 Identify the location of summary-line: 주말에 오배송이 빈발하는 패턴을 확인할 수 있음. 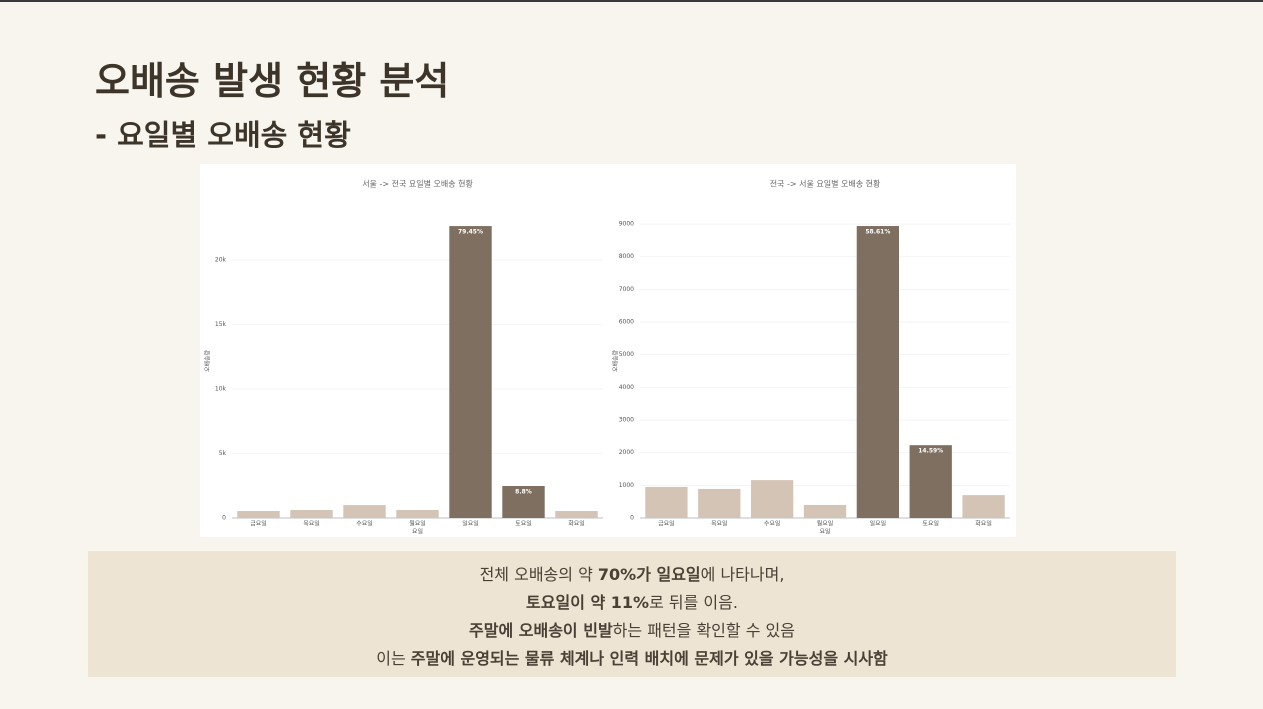
(632, 631).